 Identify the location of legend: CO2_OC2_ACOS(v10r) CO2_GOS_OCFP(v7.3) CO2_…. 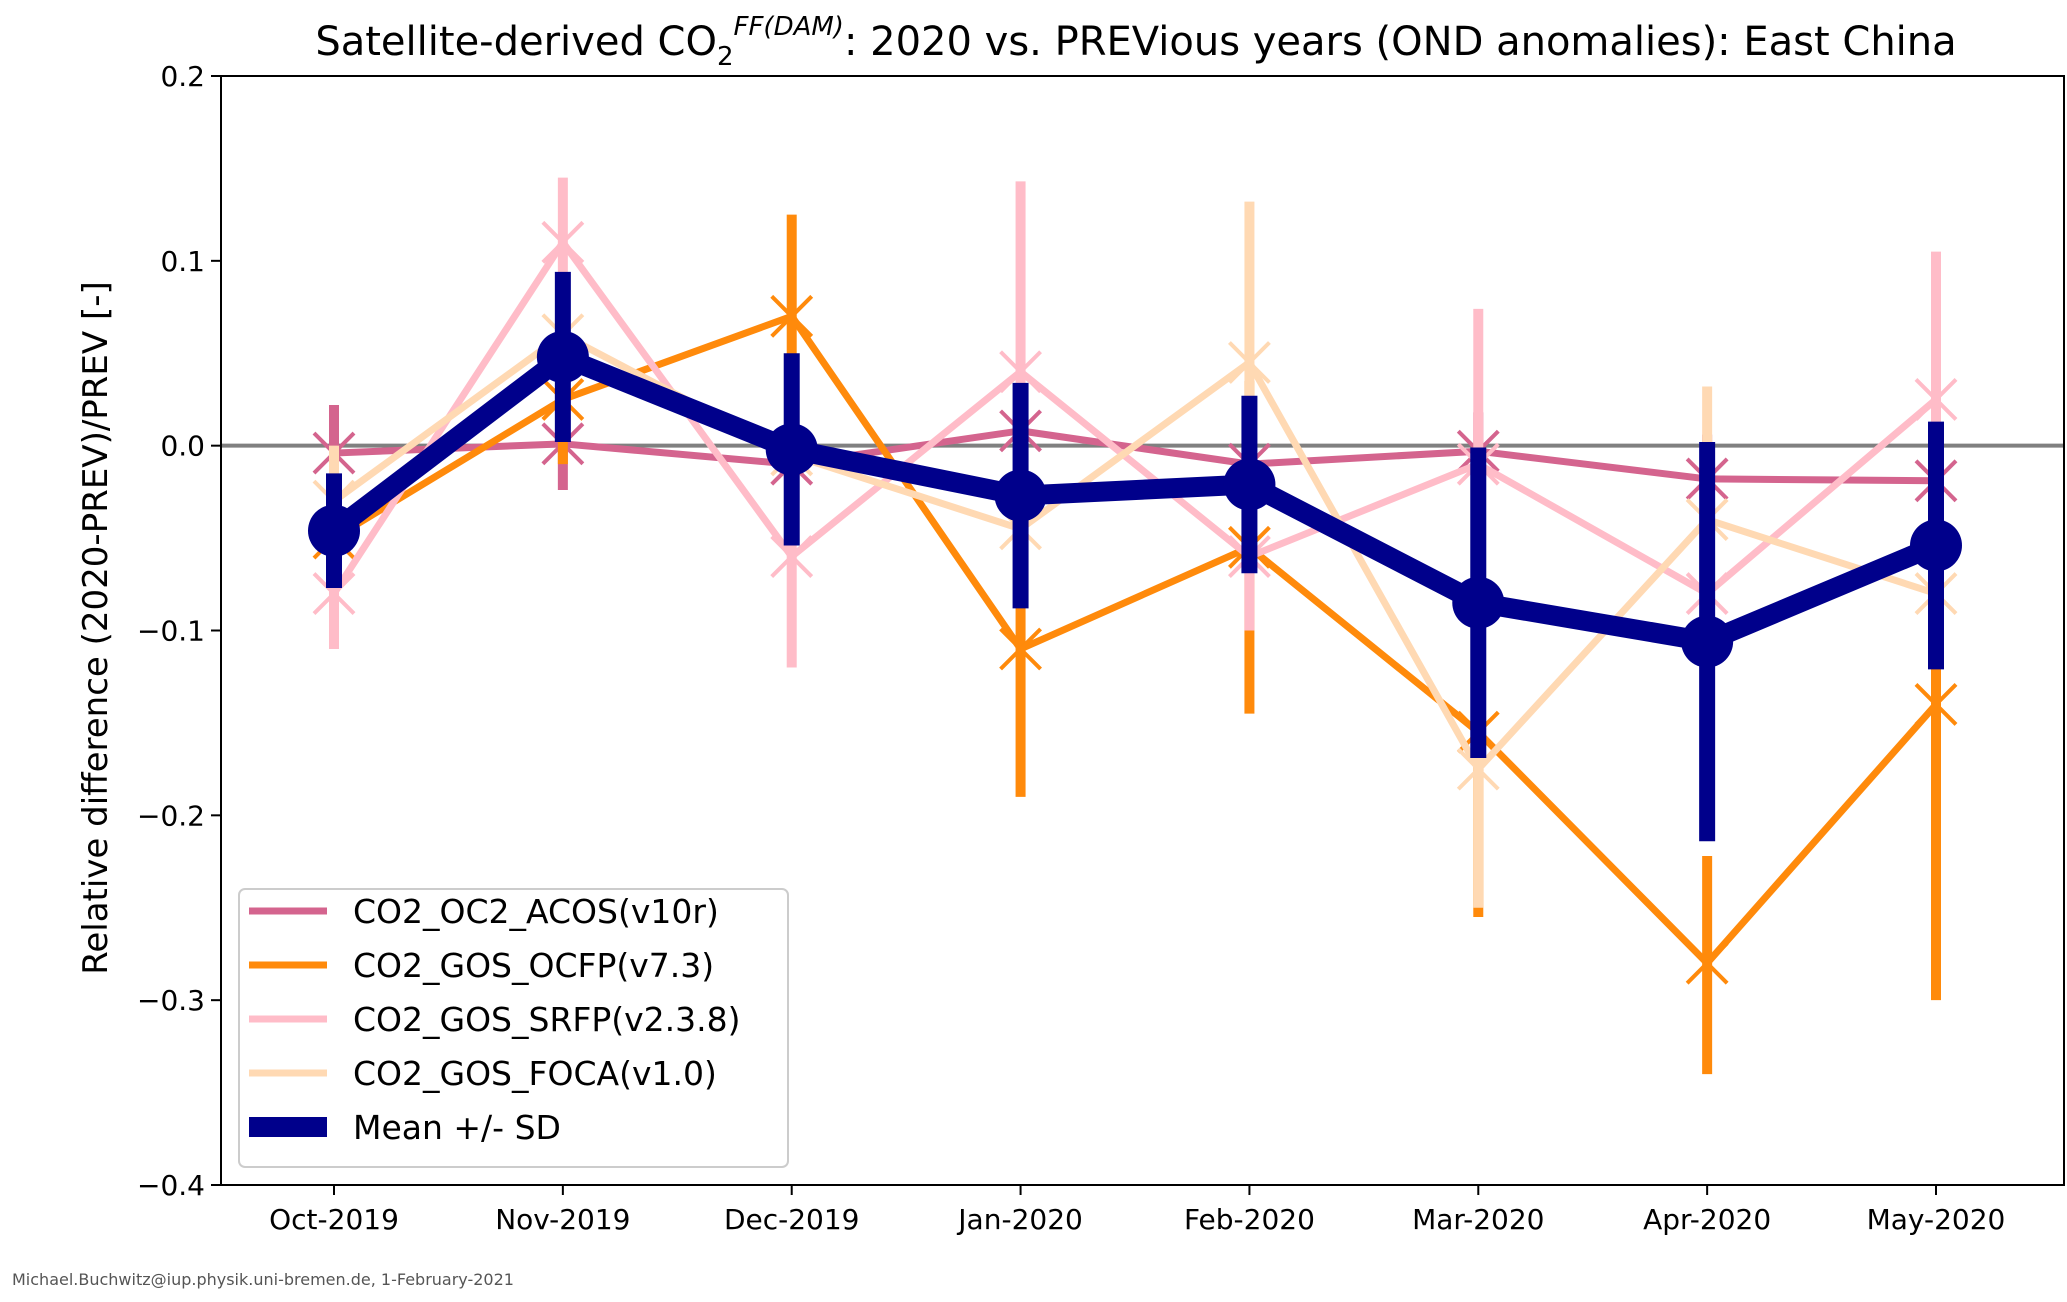
(513, 1028).